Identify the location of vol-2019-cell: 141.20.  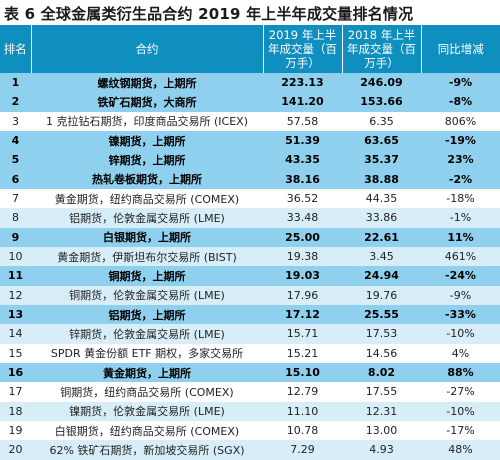
(302, 102).